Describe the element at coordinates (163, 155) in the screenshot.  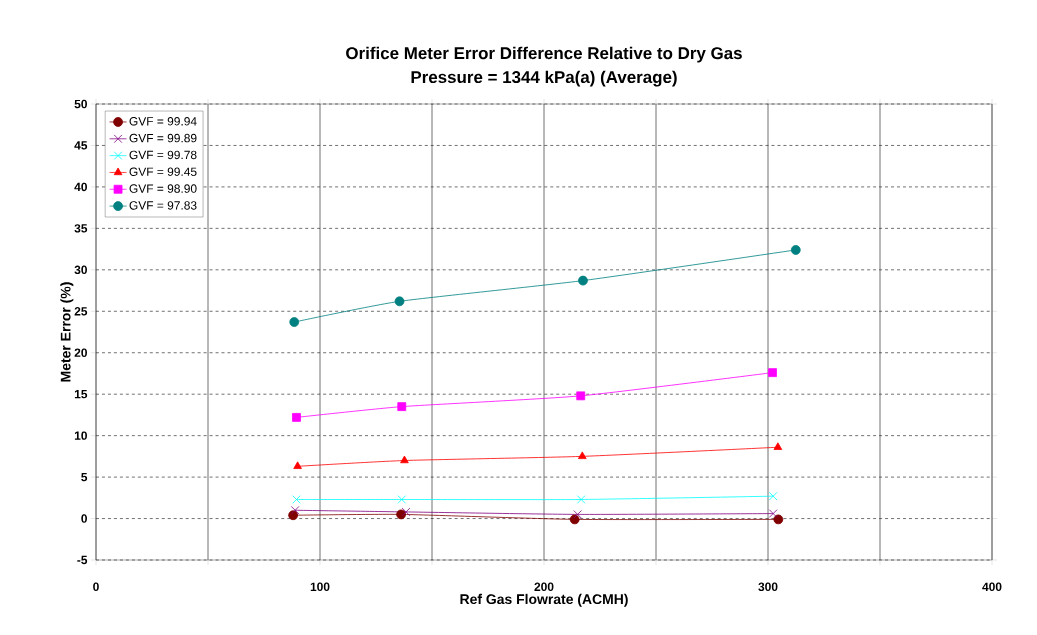
I see `legend-label: GVF = 99.78` at that location.